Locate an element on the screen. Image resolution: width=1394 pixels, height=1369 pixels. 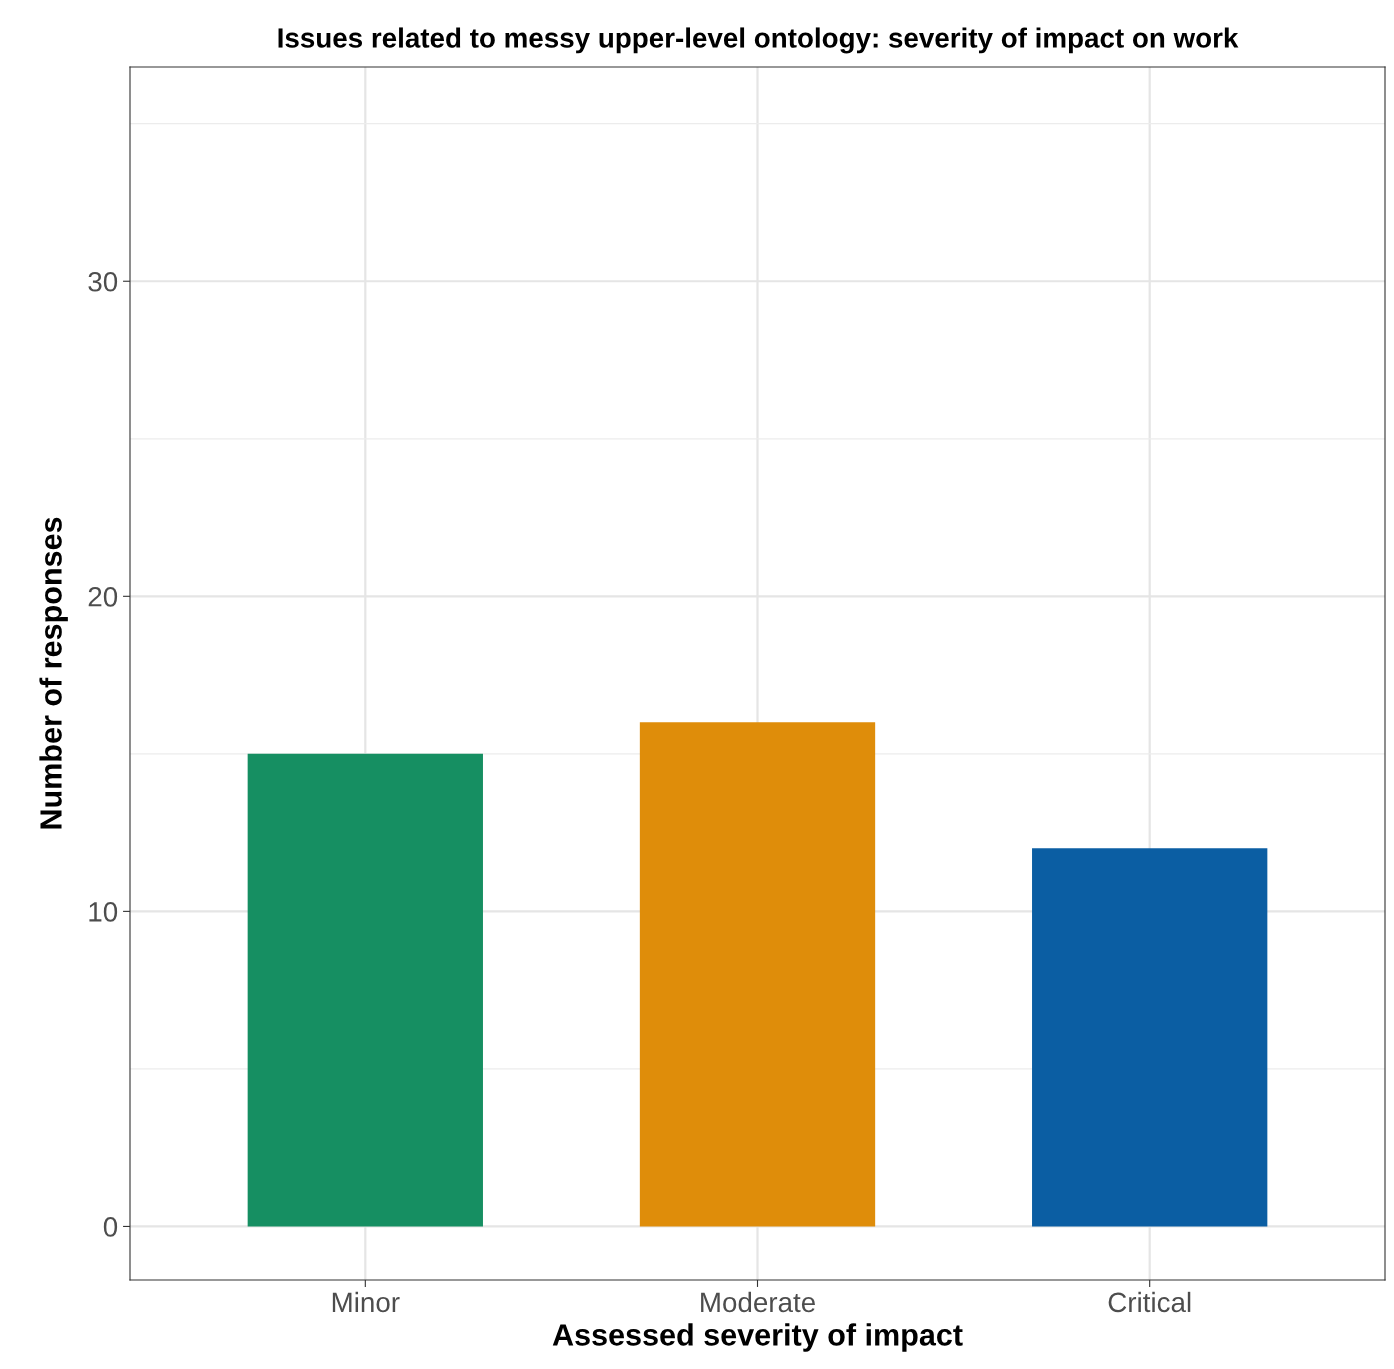
y-axis-title: Number of responses is located at coordinates (53, 673).